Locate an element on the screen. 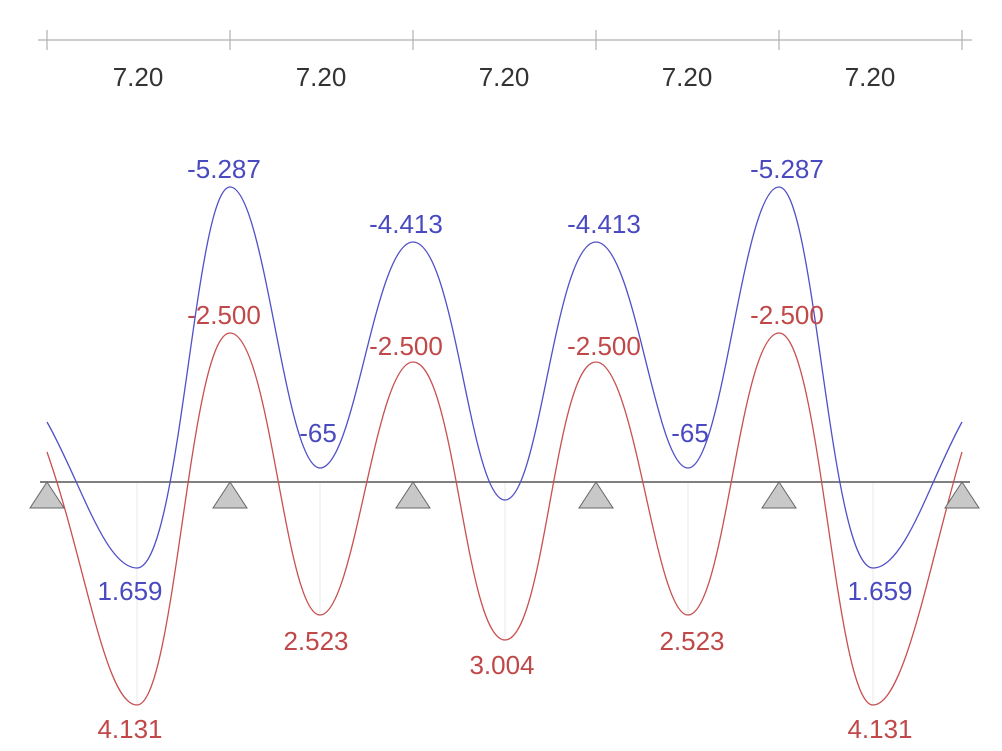 The height and width of the screenshot is (751, 1002). supports is located at coordinates (504, 495).